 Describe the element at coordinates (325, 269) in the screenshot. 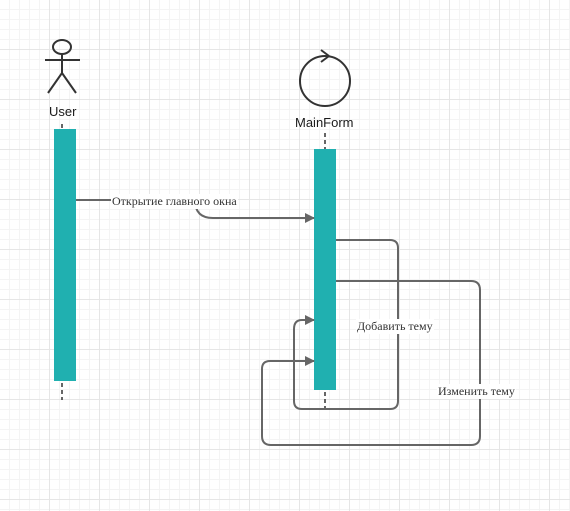

I see `mainform-activation-bar` at that location.